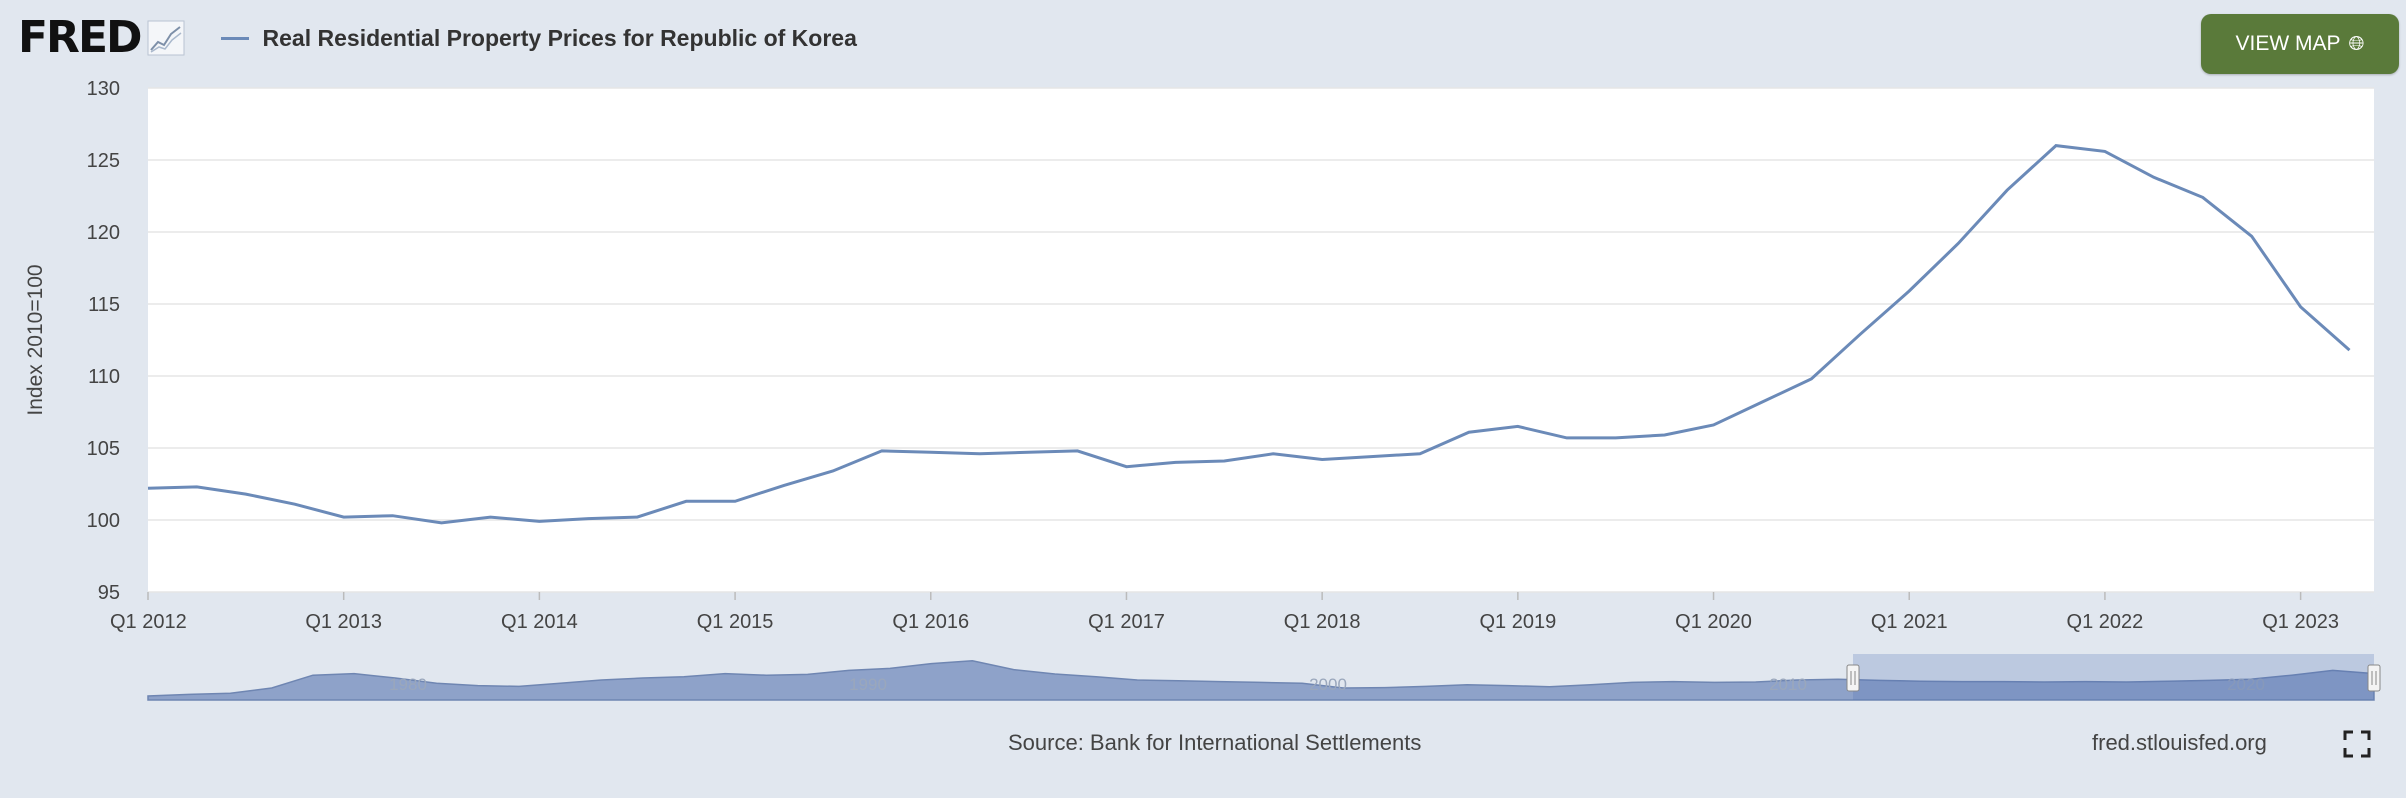 The height and width of the screenshot is (798, 2406). I want to click on y-tick-label: 130, so click(103, 89).